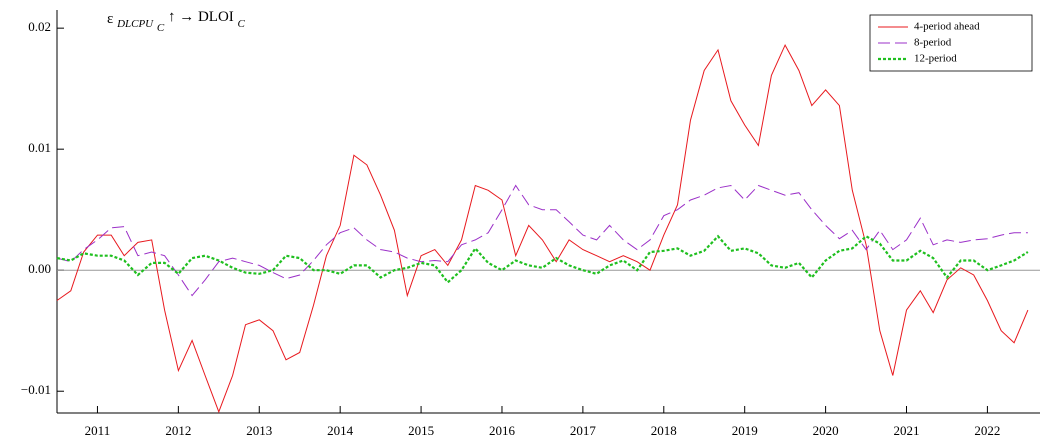 The height and width of the screenshot is (446, 1053). Describe the element at coordinates (340, 430) in the screenshot. I see `x-tick-label: 2014` at that location.